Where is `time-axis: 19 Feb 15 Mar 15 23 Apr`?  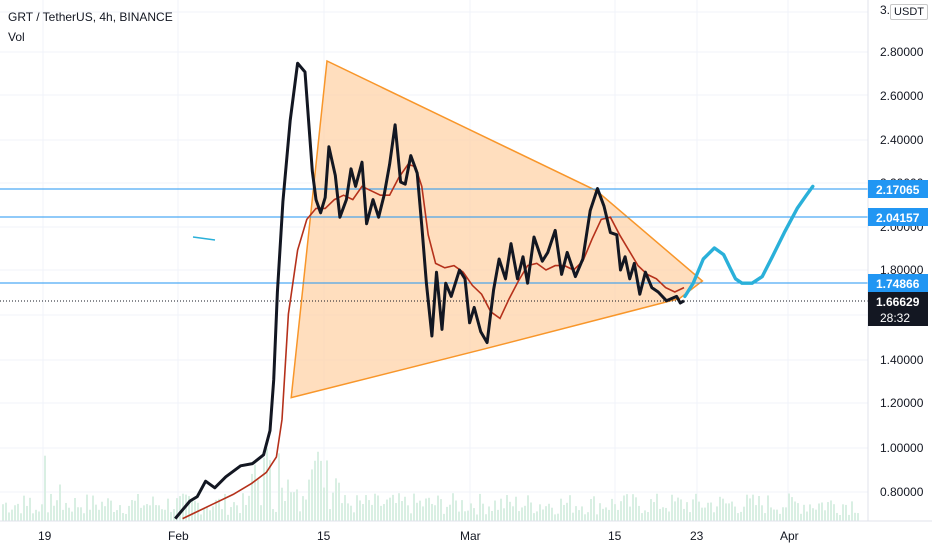
time-axis: 19 Feb 15 Mar 15 23 Apr is located at coordinates (418, 536).